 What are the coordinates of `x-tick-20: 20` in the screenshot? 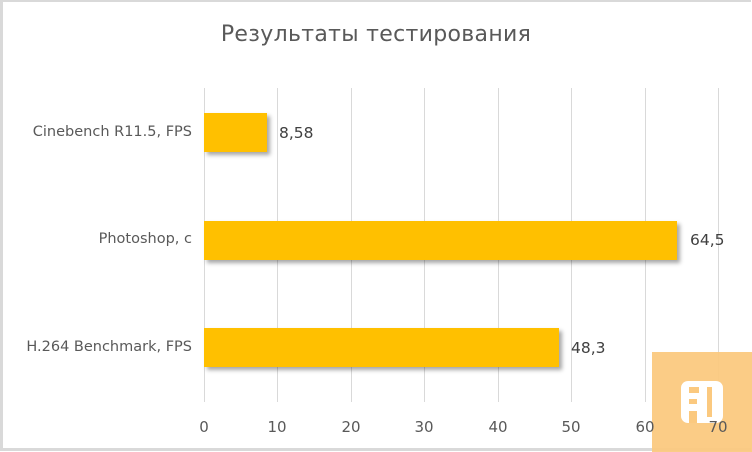 It's located at (351, 427).